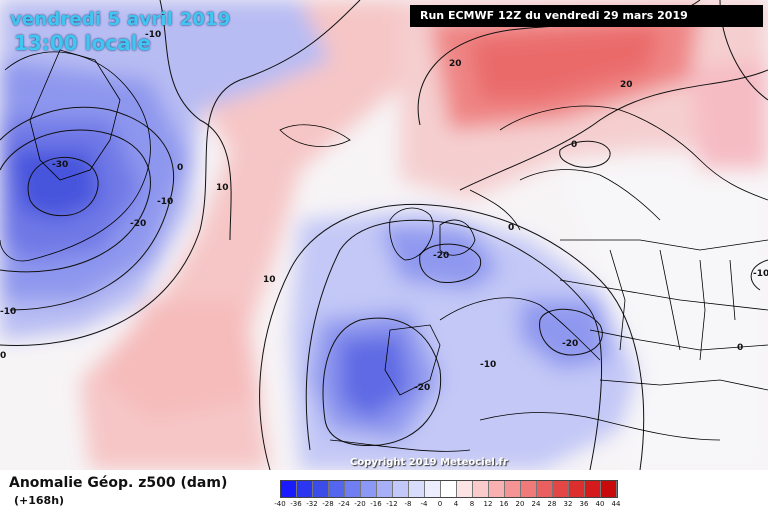  I want to click on color-scale-tick: 0, so click(440, 504).